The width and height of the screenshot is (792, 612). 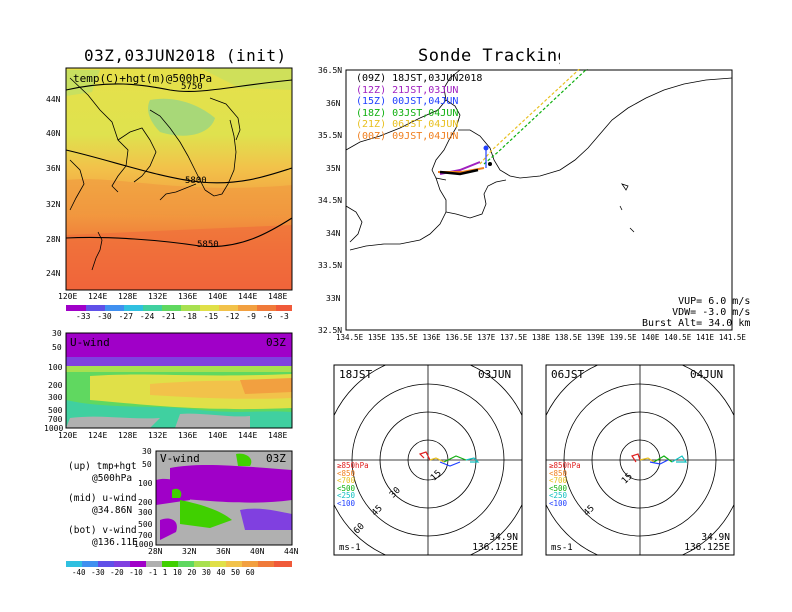 I want to click on hodo-right-location: 34.9N 136.125E, so click(x=707, y=542).